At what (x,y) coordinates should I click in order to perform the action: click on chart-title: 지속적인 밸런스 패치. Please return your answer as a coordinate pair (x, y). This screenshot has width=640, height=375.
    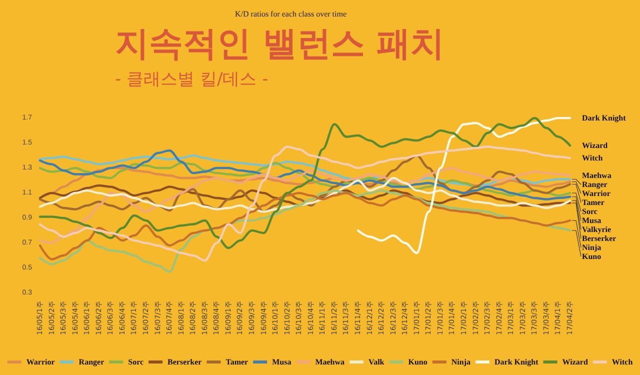
    Looking at the image, I should click on (280, 44).